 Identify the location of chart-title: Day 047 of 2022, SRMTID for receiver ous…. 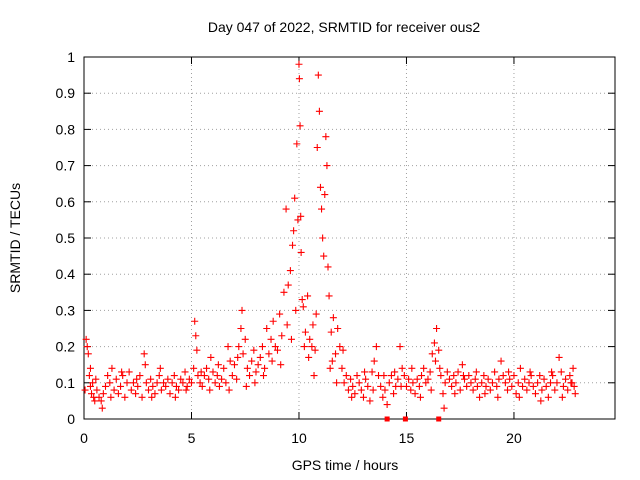
(344, 27).